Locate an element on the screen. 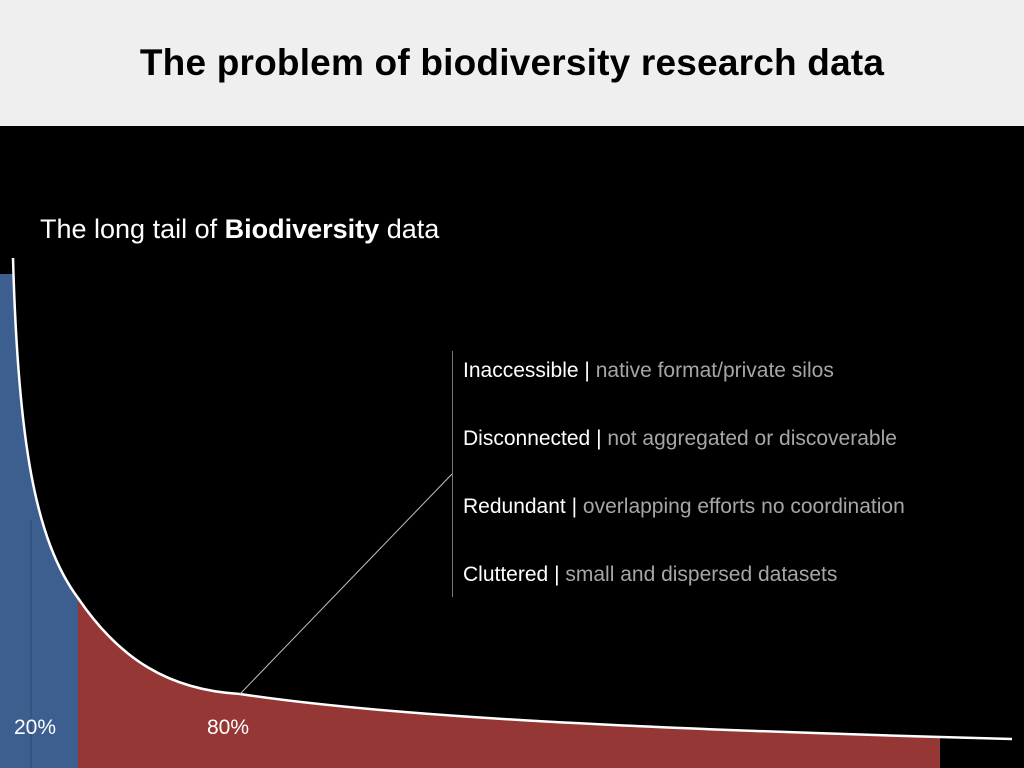  subtitle-prefix: The long tail of is located at coordinates (132, 229).